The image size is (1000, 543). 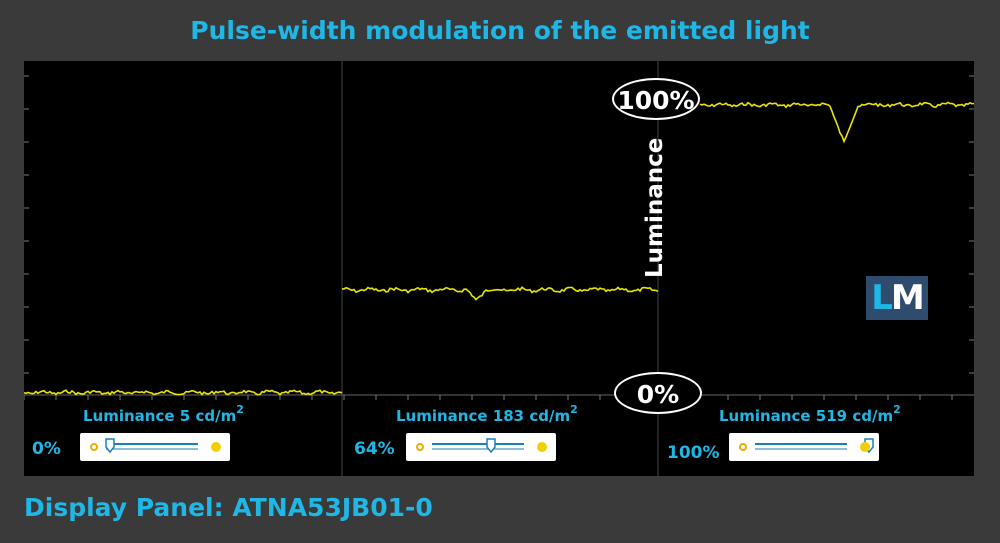 I want to click on slider-1-graphic, so click(x=155, y=446).